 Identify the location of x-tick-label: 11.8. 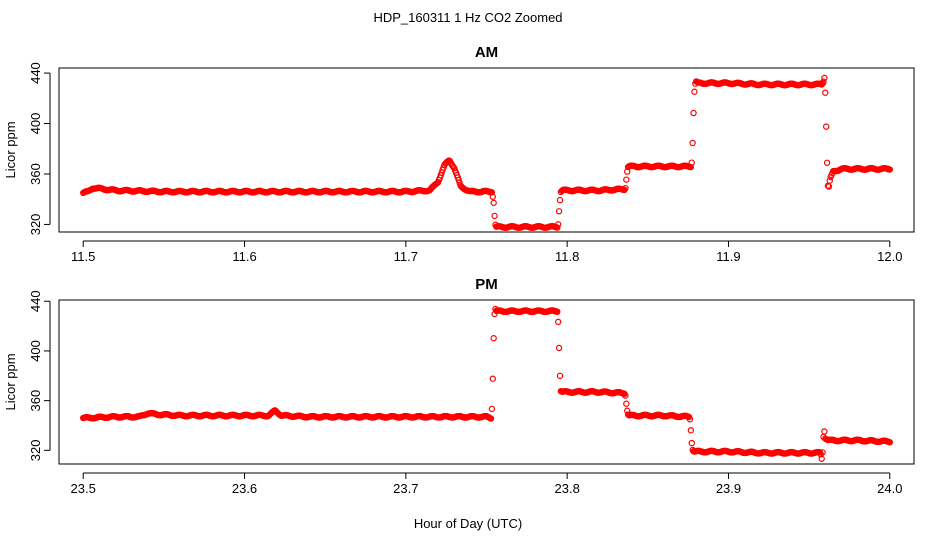
(567, 256).